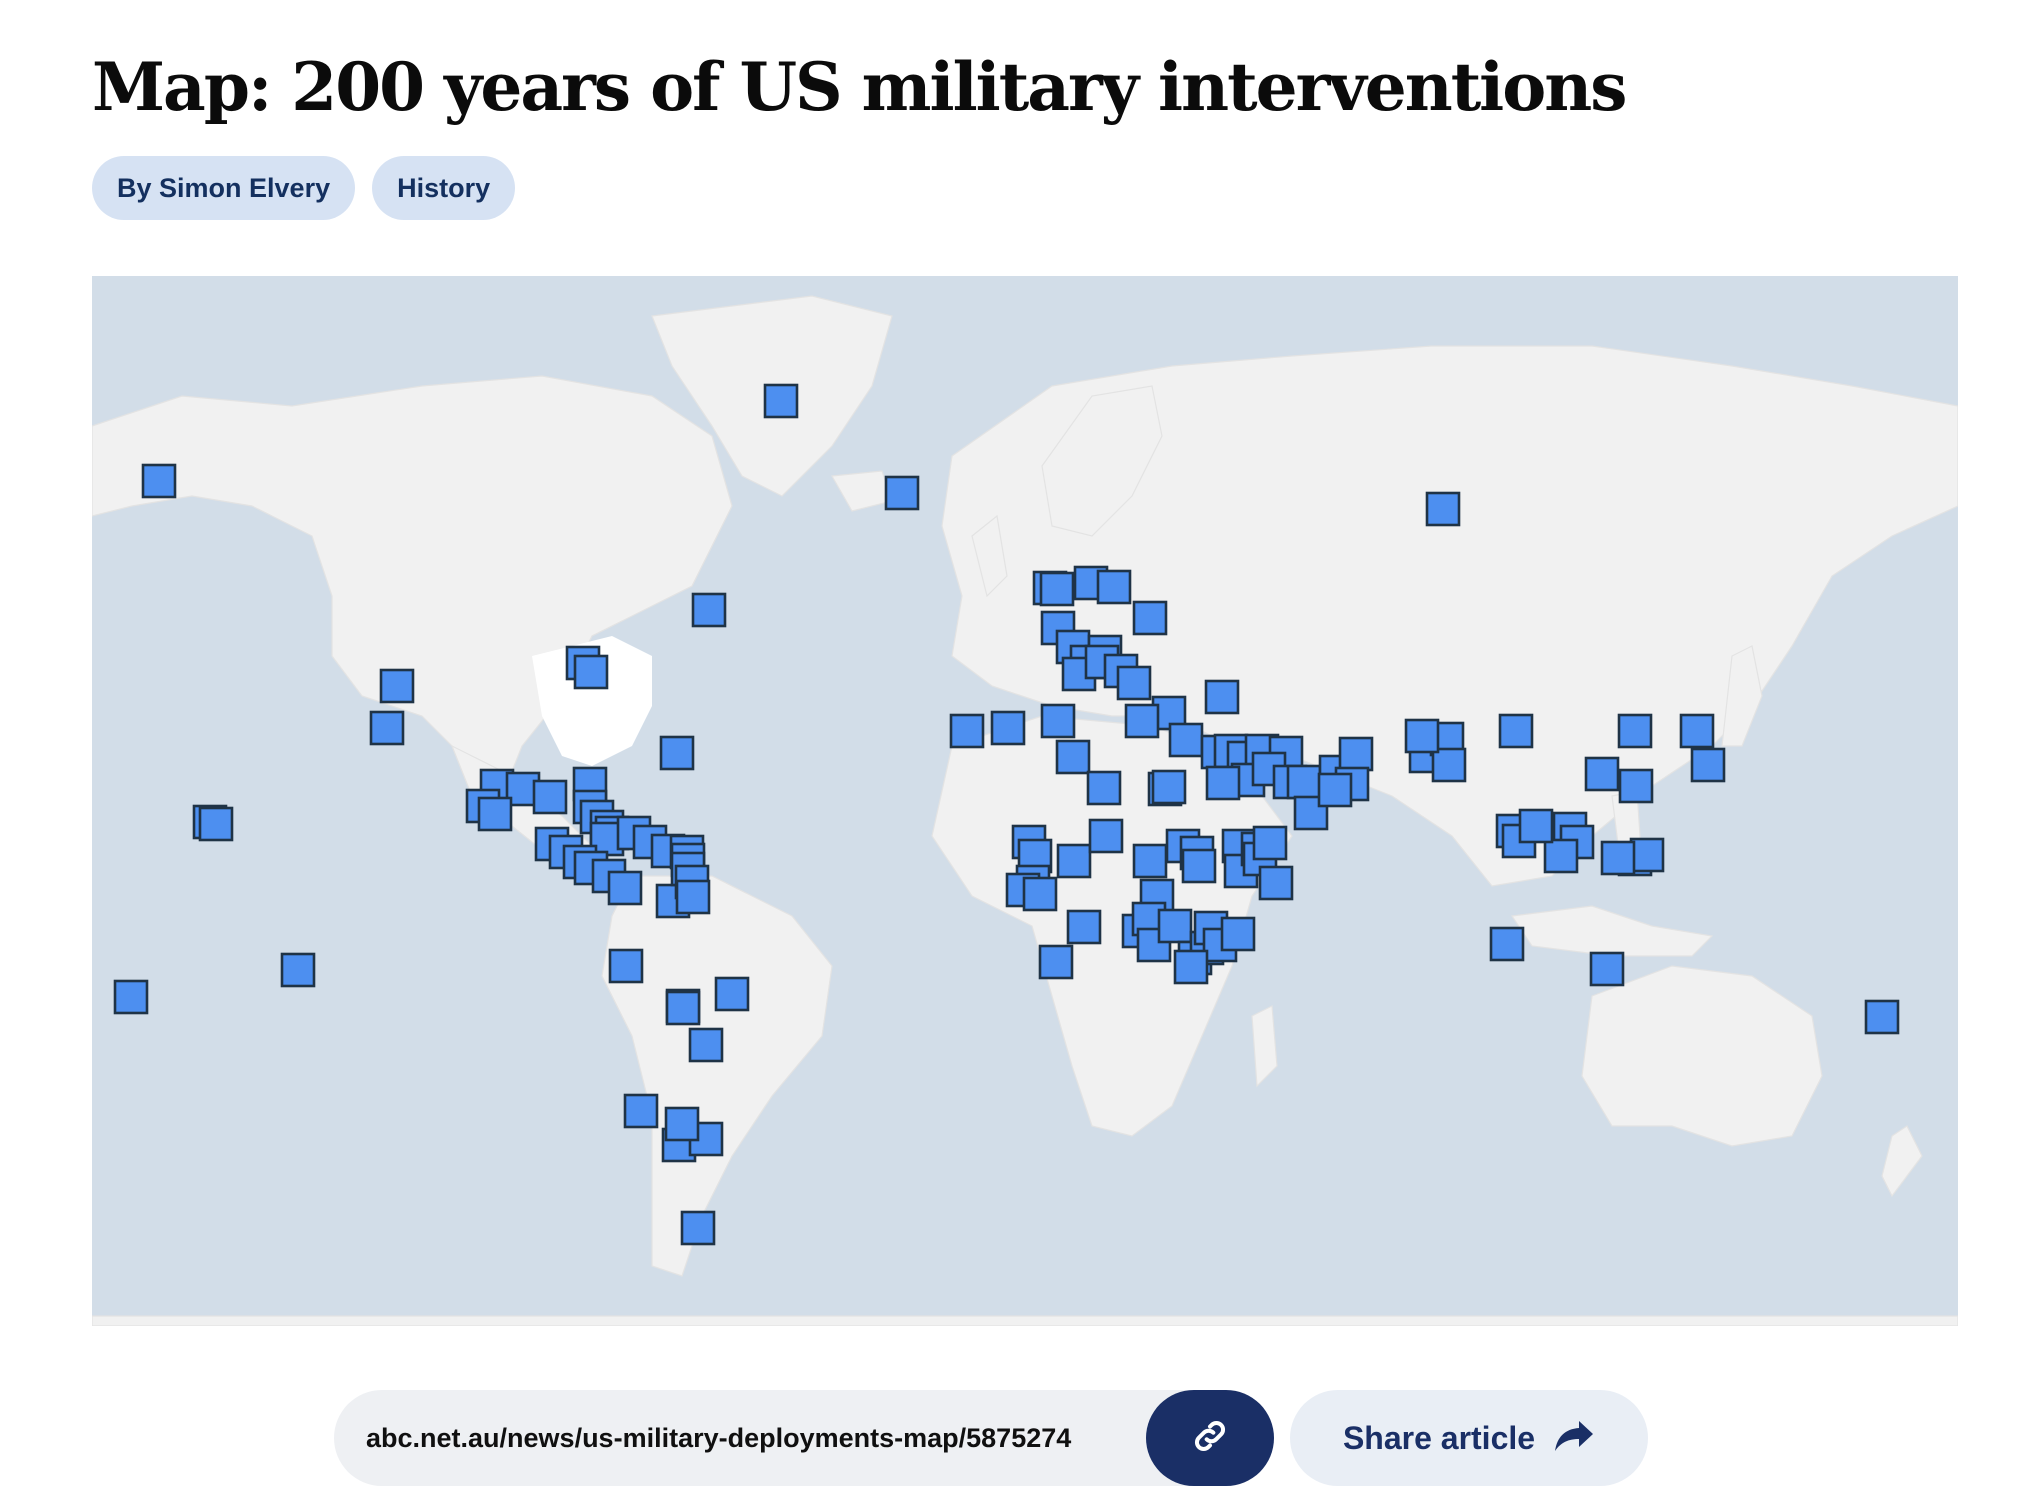 The image size is (2028, 1502). What do you see at coordinates (1742, 696) in the screenshot?
I see `japan` at bounding box center [1742, 696].